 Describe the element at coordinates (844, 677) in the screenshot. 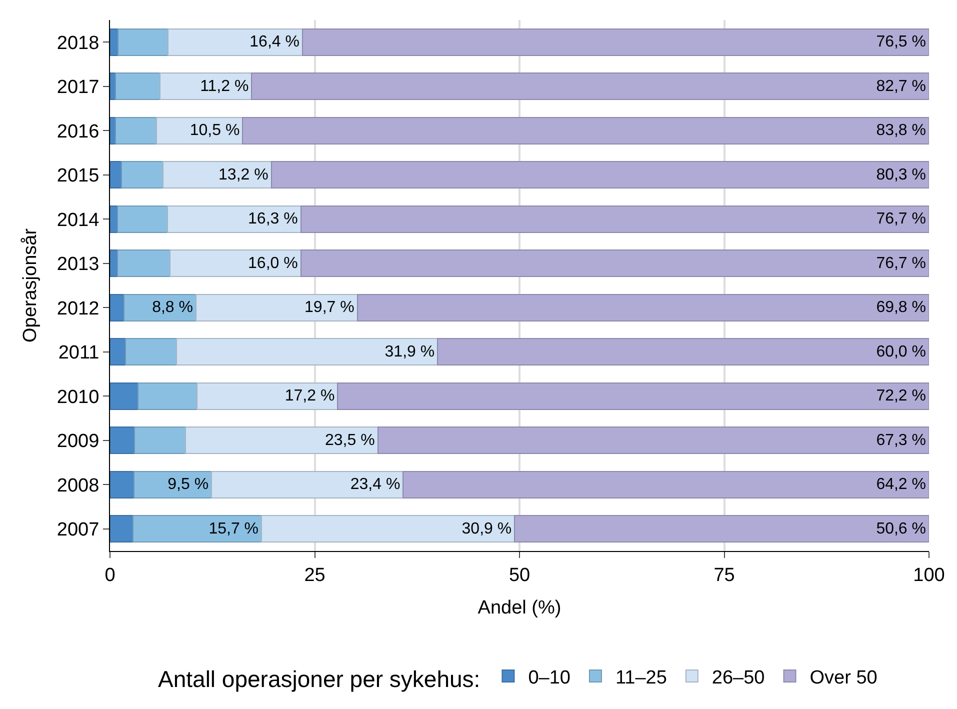

I see `legend-label: Over 50` at that location.